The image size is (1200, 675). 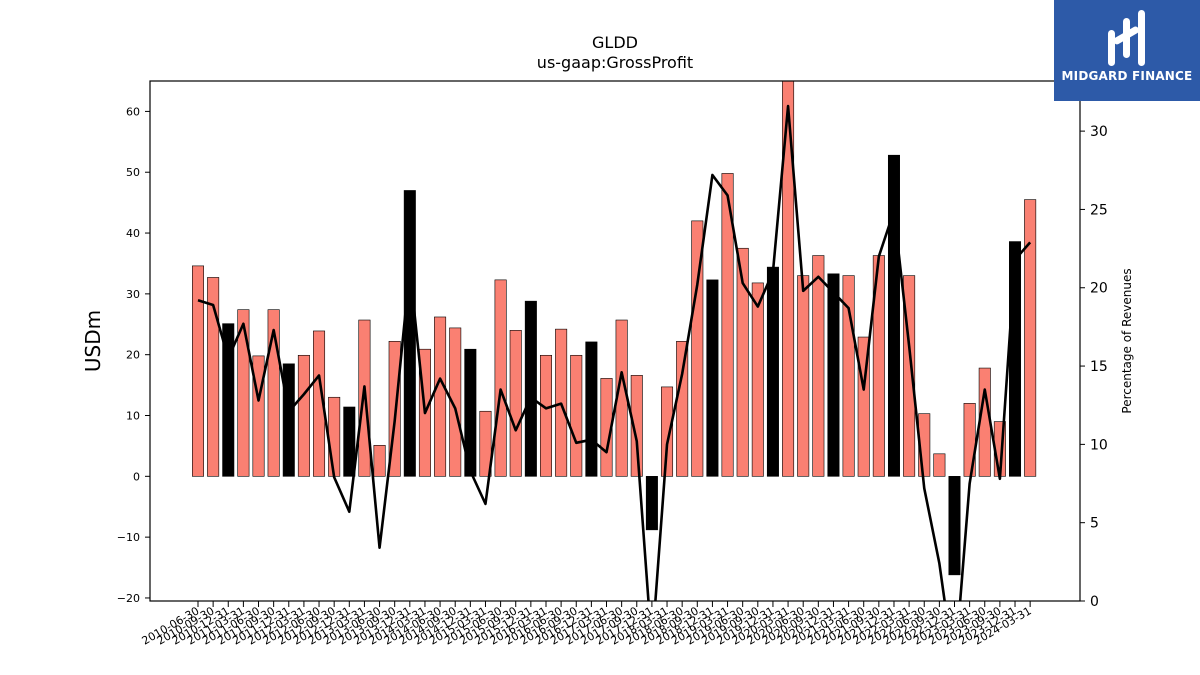 I want to click on y-tick-label: 20, so click(x=133, y=355).